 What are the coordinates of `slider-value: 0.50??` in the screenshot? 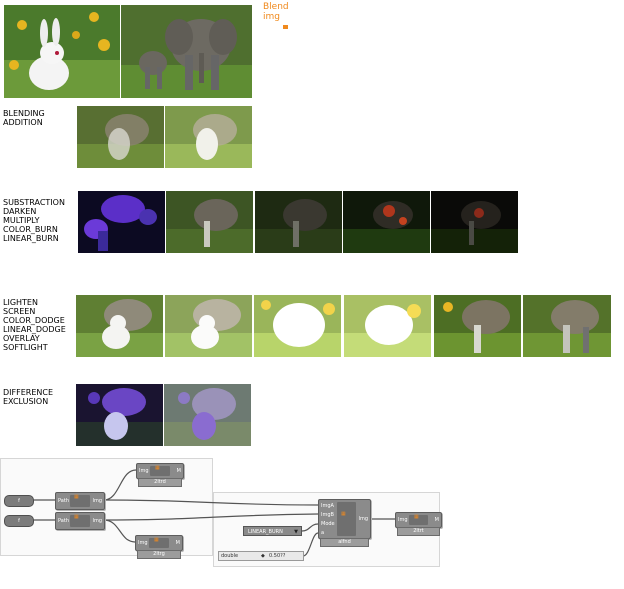 It's located at (277, 556).